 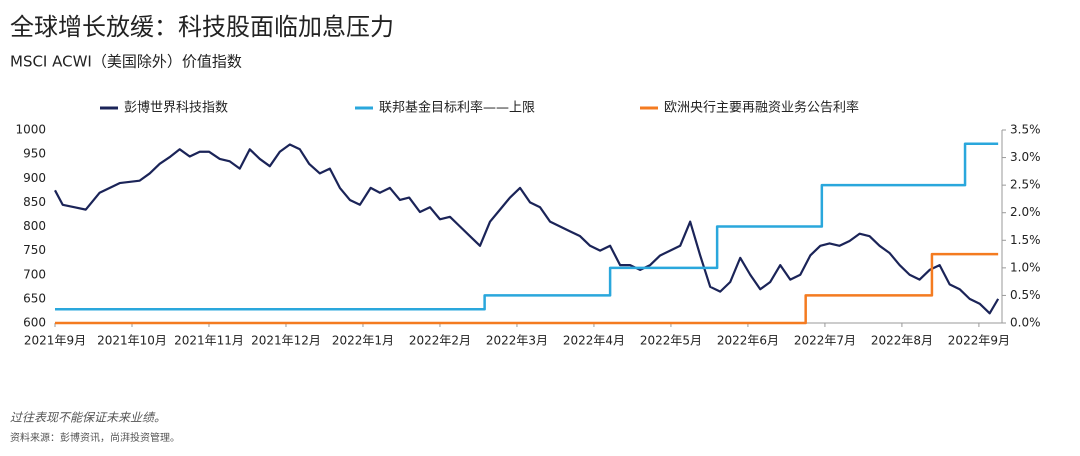 I want to click on x-tick-label: 2022年9月, so click(x=979, y=341).